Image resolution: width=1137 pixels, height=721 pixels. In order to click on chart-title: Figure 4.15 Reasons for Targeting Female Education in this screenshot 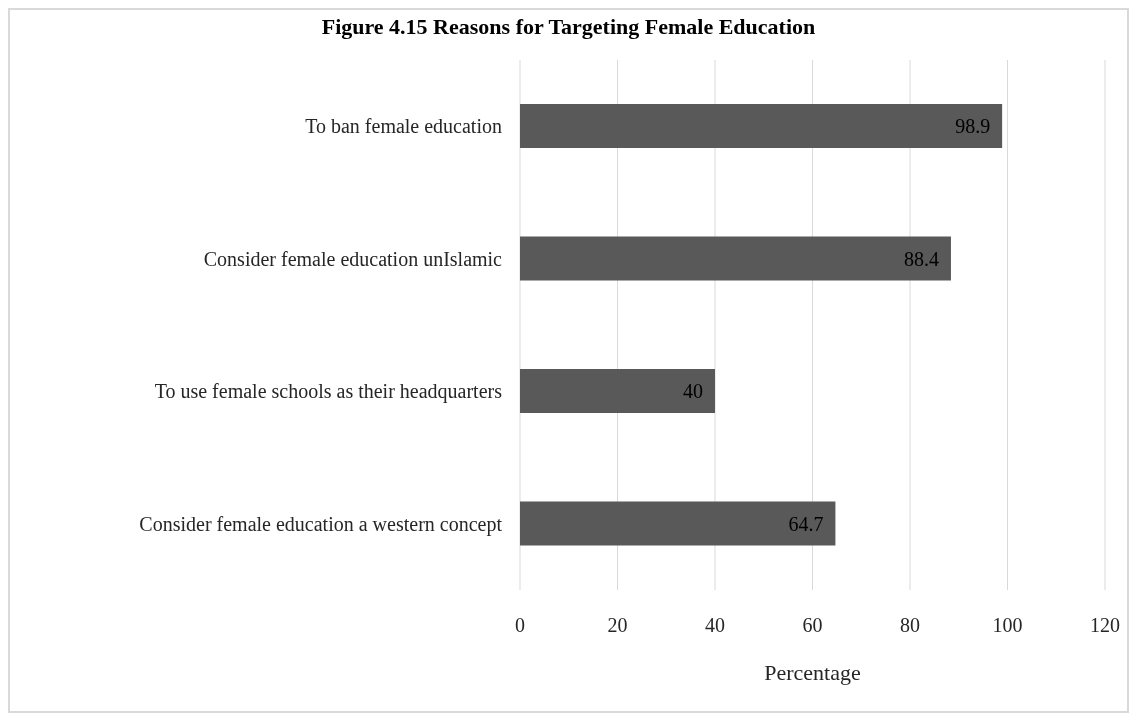, I will do `click(568, 27)`.